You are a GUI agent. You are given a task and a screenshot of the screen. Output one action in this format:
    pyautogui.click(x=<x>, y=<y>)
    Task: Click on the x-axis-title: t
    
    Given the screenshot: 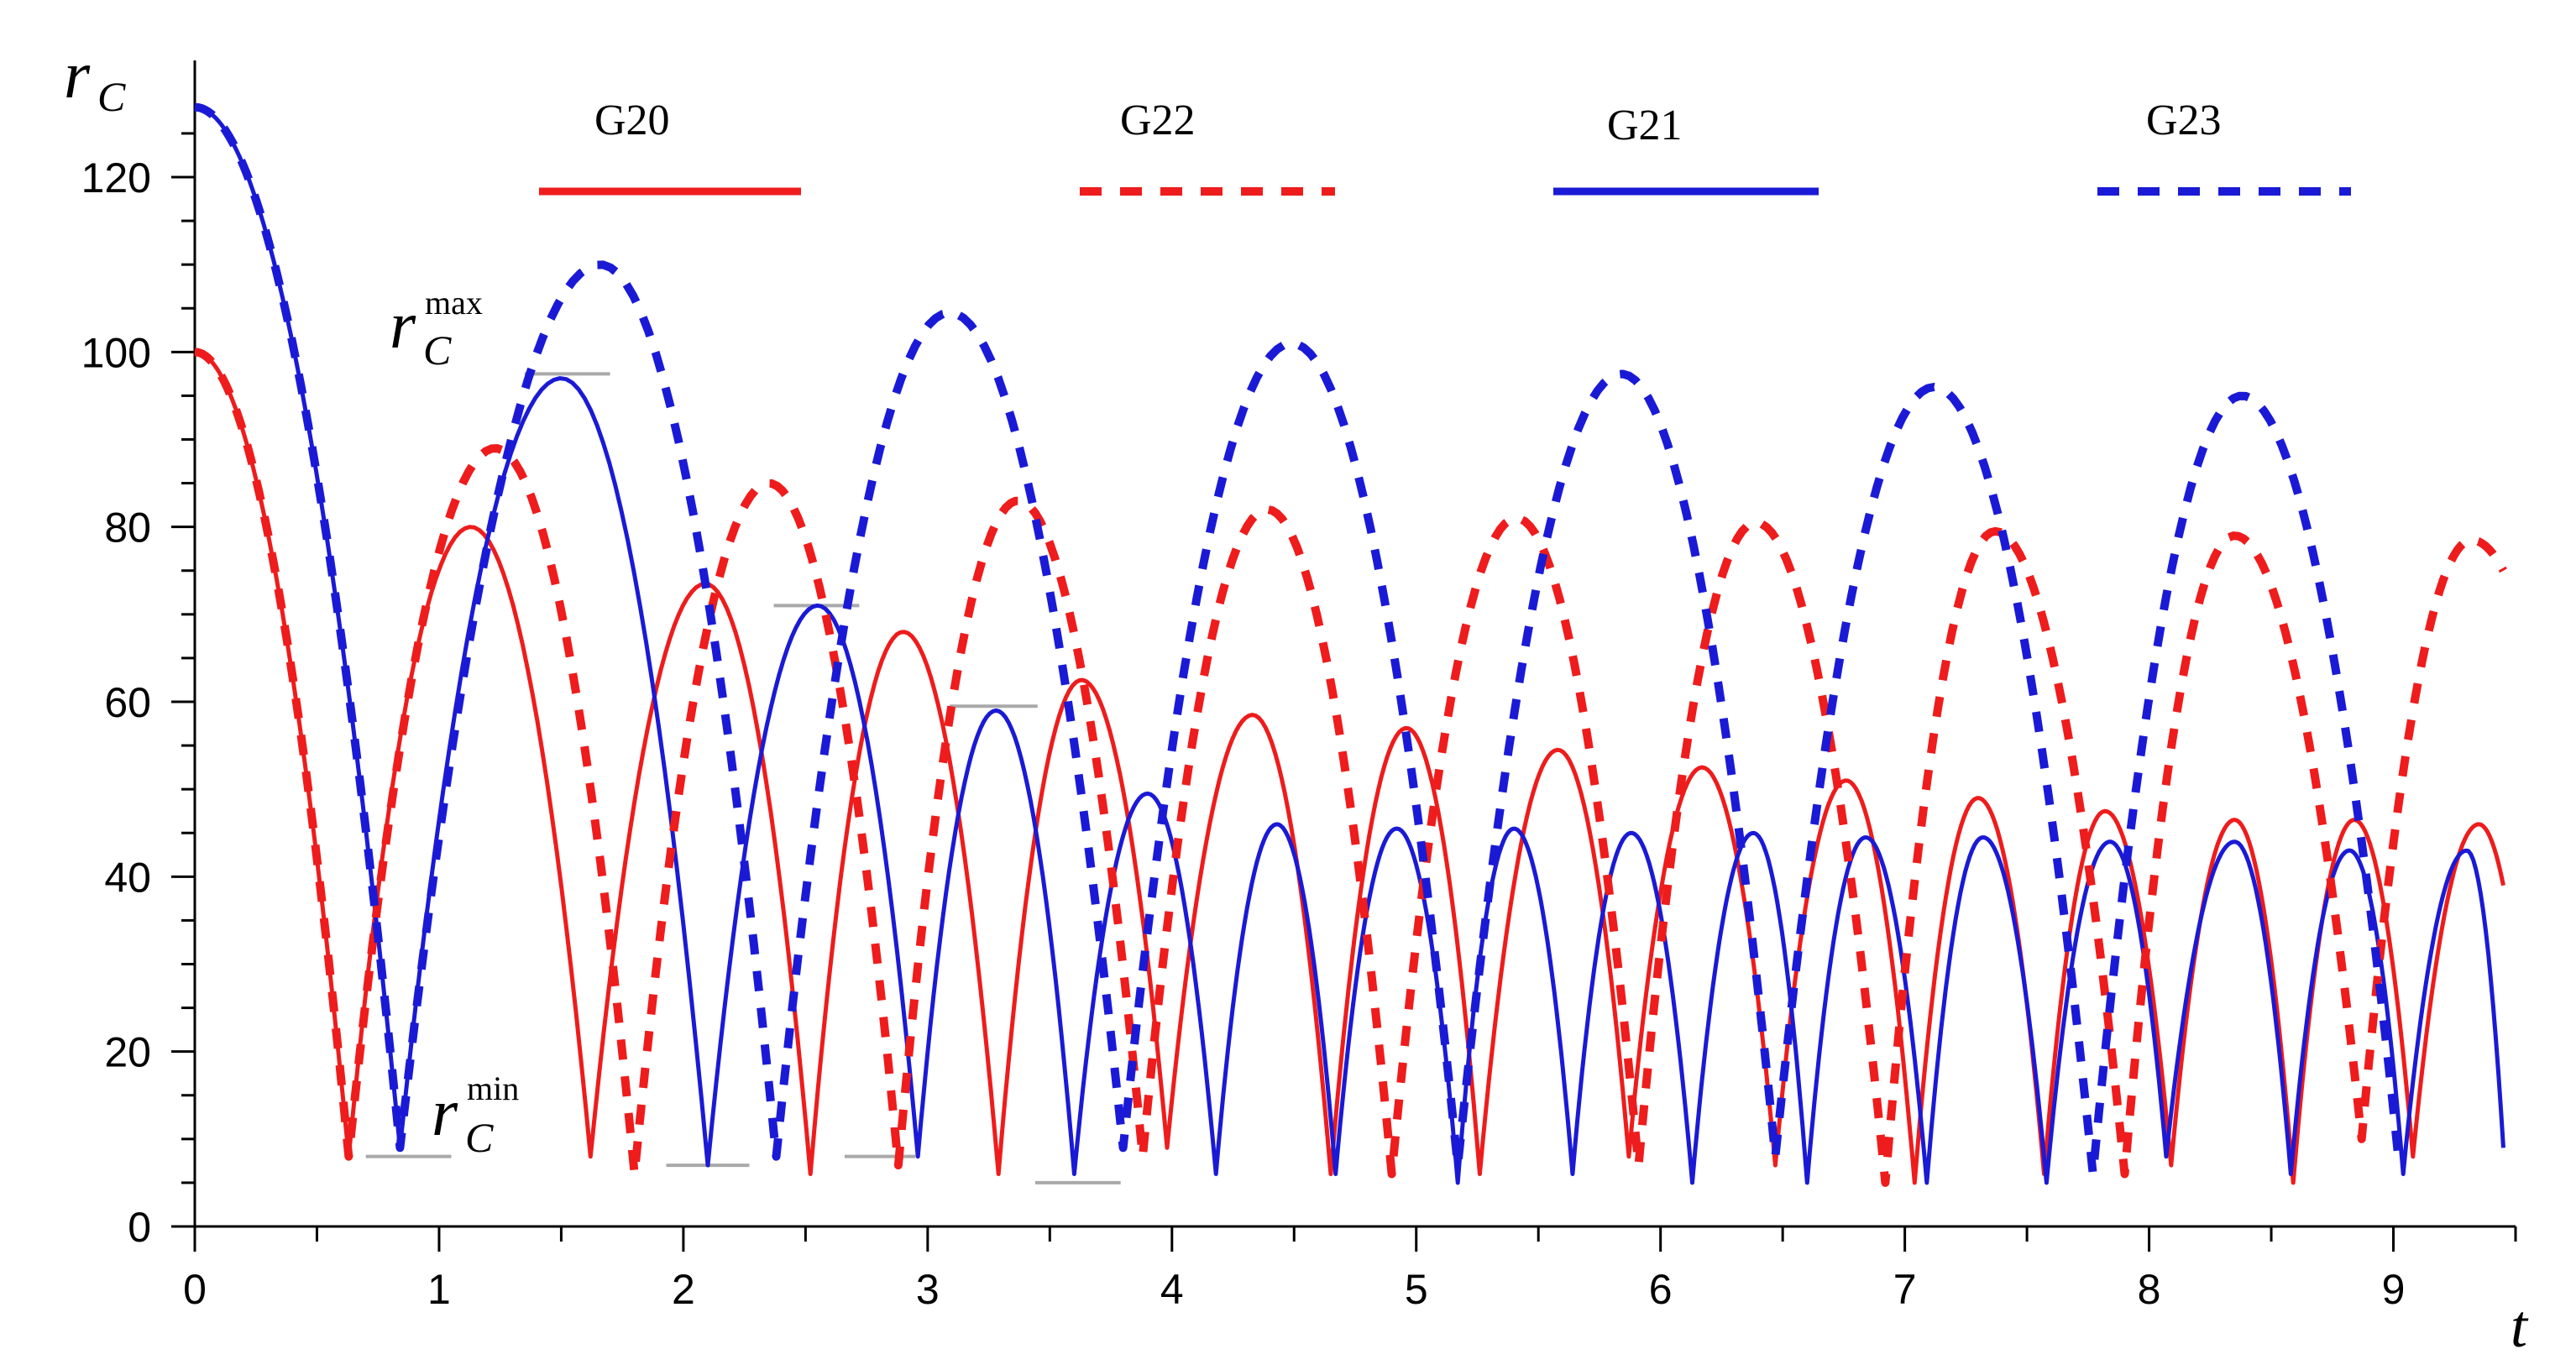 What is the action you would take?
    pyautogui.click(x=2520, y=1326)
    